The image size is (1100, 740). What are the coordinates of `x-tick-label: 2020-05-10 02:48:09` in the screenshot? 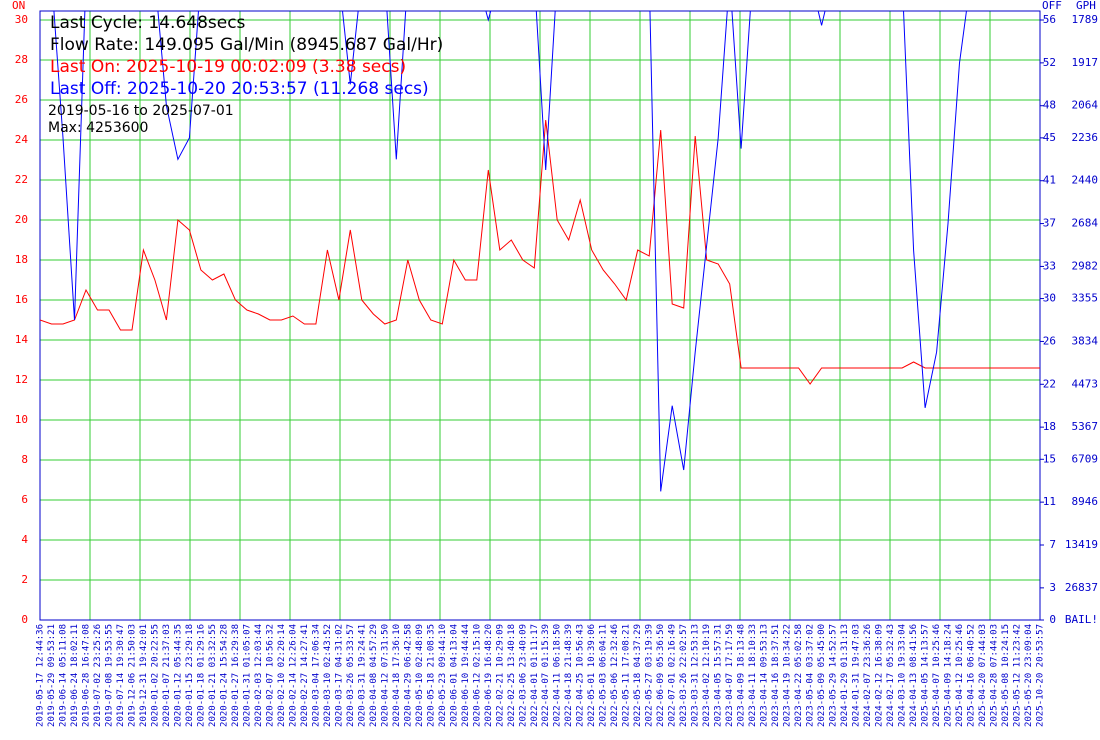 It's located at (420, 675).